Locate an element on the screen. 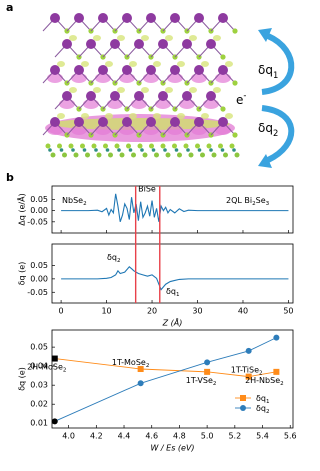 This screenshot has height=471, width=320. y-tick-label: -0.05 is located at coordinates (37, 221).